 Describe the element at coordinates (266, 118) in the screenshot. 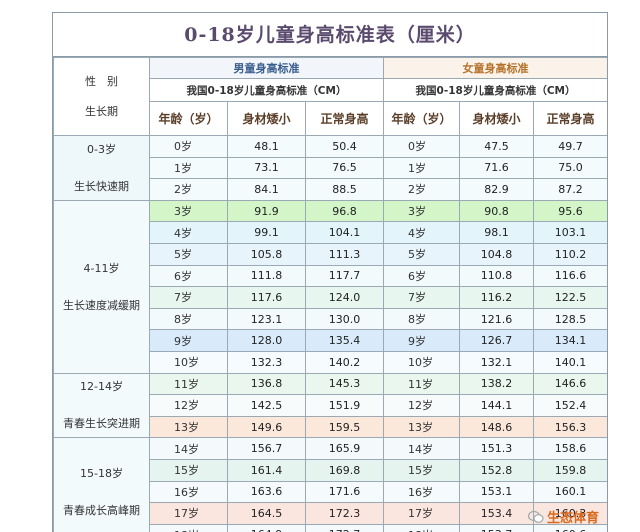

I see `col-header-small-male: 身材矮小` at that location.